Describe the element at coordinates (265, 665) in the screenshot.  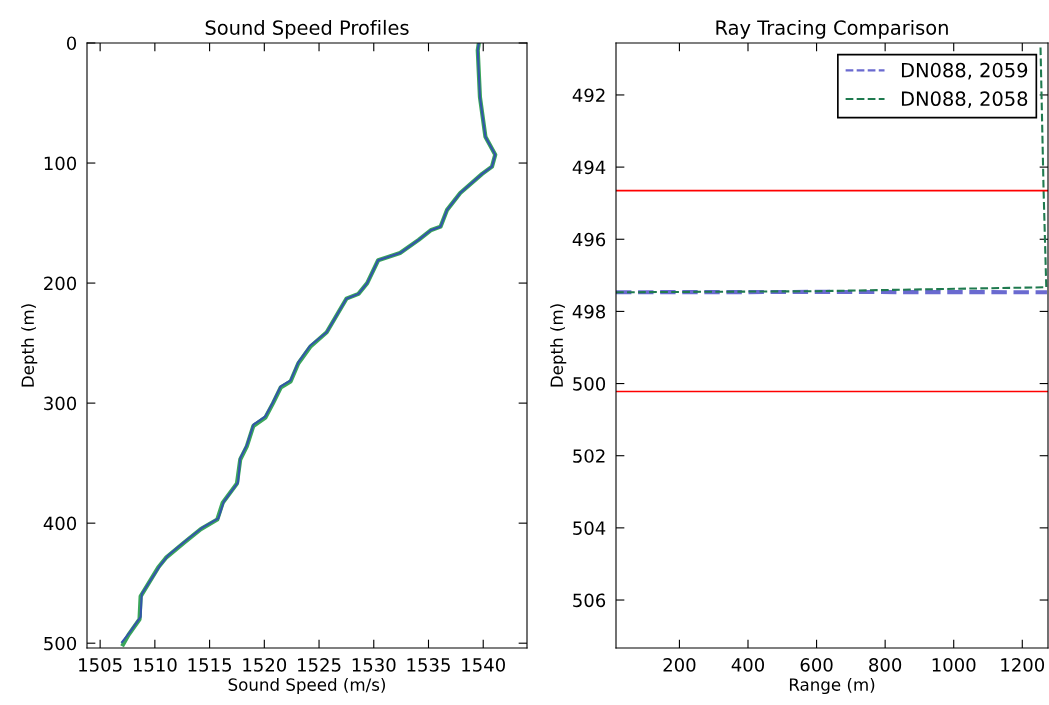
I see `x-tick-label: 1520` at that location.